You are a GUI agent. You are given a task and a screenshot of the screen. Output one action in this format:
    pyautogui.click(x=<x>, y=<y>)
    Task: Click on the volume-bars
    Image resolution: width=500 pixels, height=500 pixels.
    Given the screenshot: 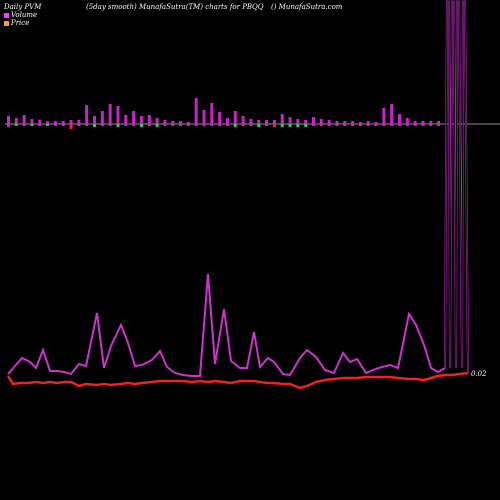 What is the action you would take?
    pyautogui.click(x=224, y=113)
    